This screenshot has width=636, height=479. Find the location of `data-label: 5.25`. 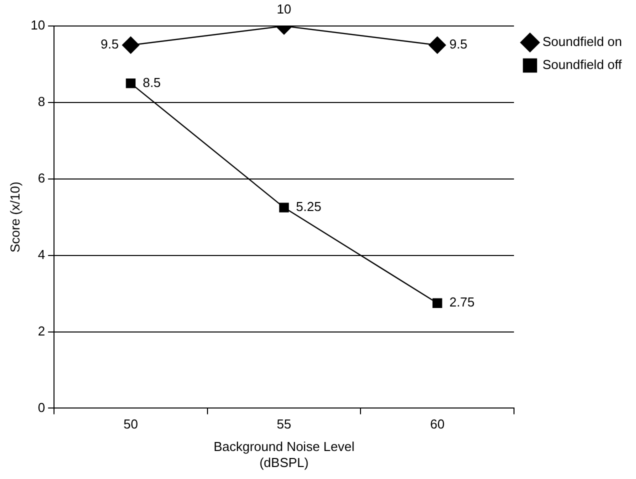

data-label: 5.25 is located at coordinates (309, 206).